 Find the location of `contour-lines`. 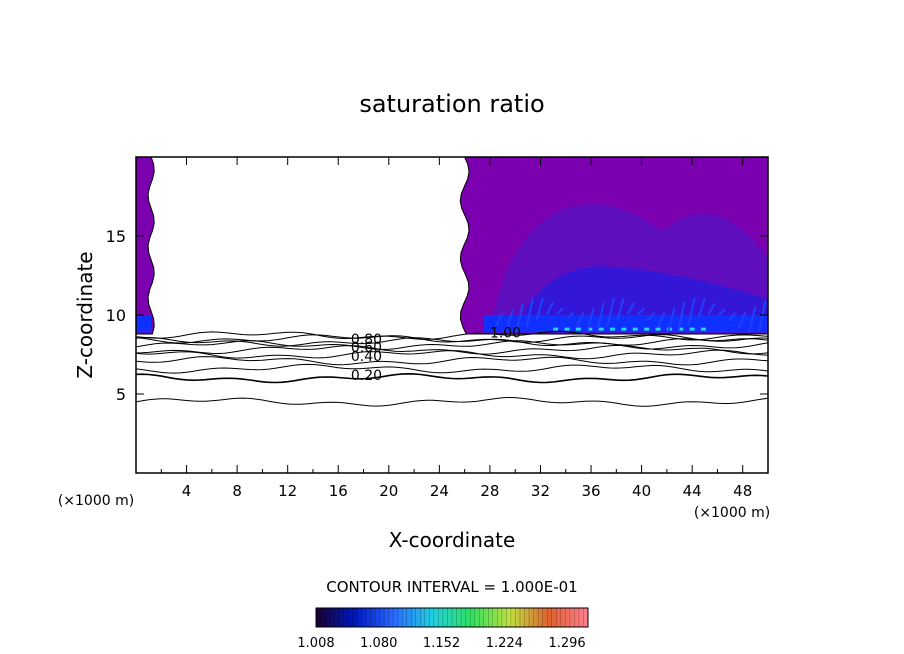

contour-lines is located at coordinates (452, 368).